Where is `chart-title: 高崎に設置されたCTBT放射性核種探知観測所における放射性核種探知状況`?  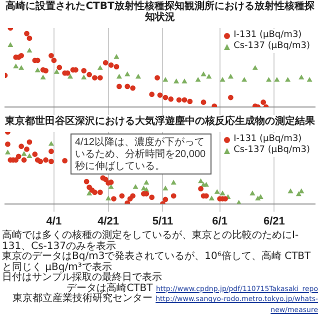
chart-title: 高崎に設置されたCTBT放射性核種探知観測所における放射性核種探知状況 is located at coordinates (160, 11).